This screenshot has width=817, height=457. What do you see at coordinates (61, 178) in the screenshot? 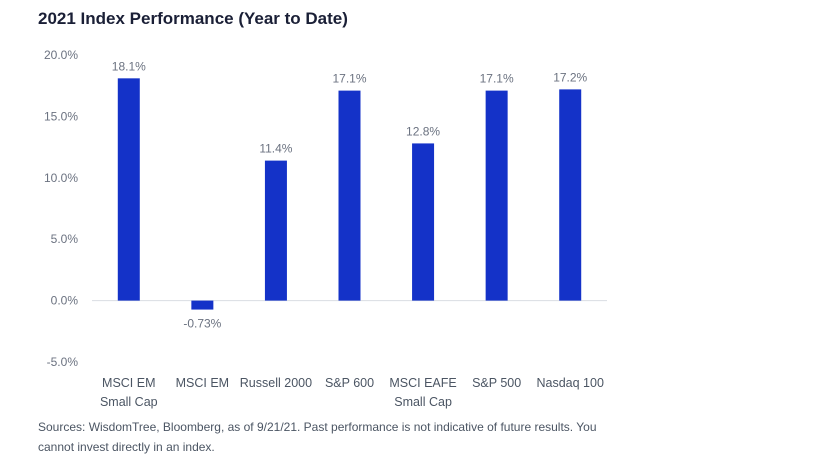
I see `y-tick-label: 10.0%` at bounding box center [61, 178].